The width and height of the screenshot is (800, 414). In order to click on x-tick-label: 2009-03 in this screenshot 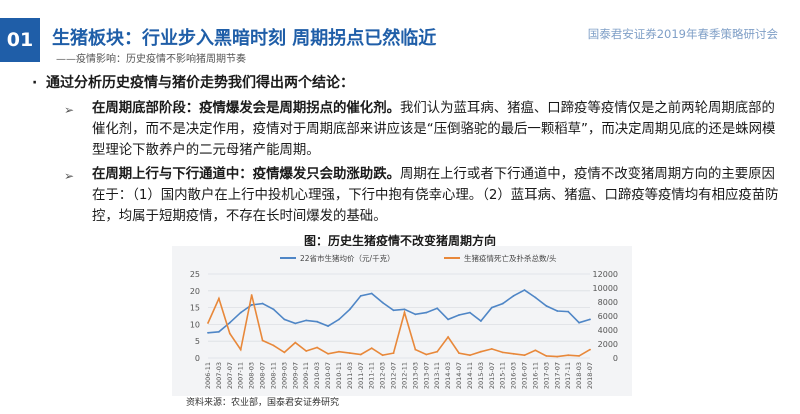, I will do `click(284, 375)`.